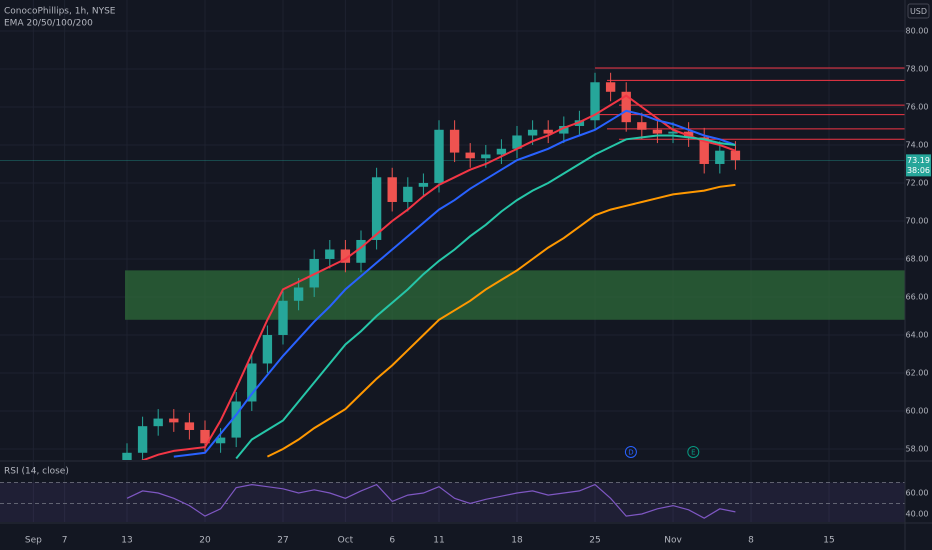 The image size is (932, 550). Describe the element at coordinates (917, 68) in the screenshot. I see `y-tick-label: 78.00` at that location.